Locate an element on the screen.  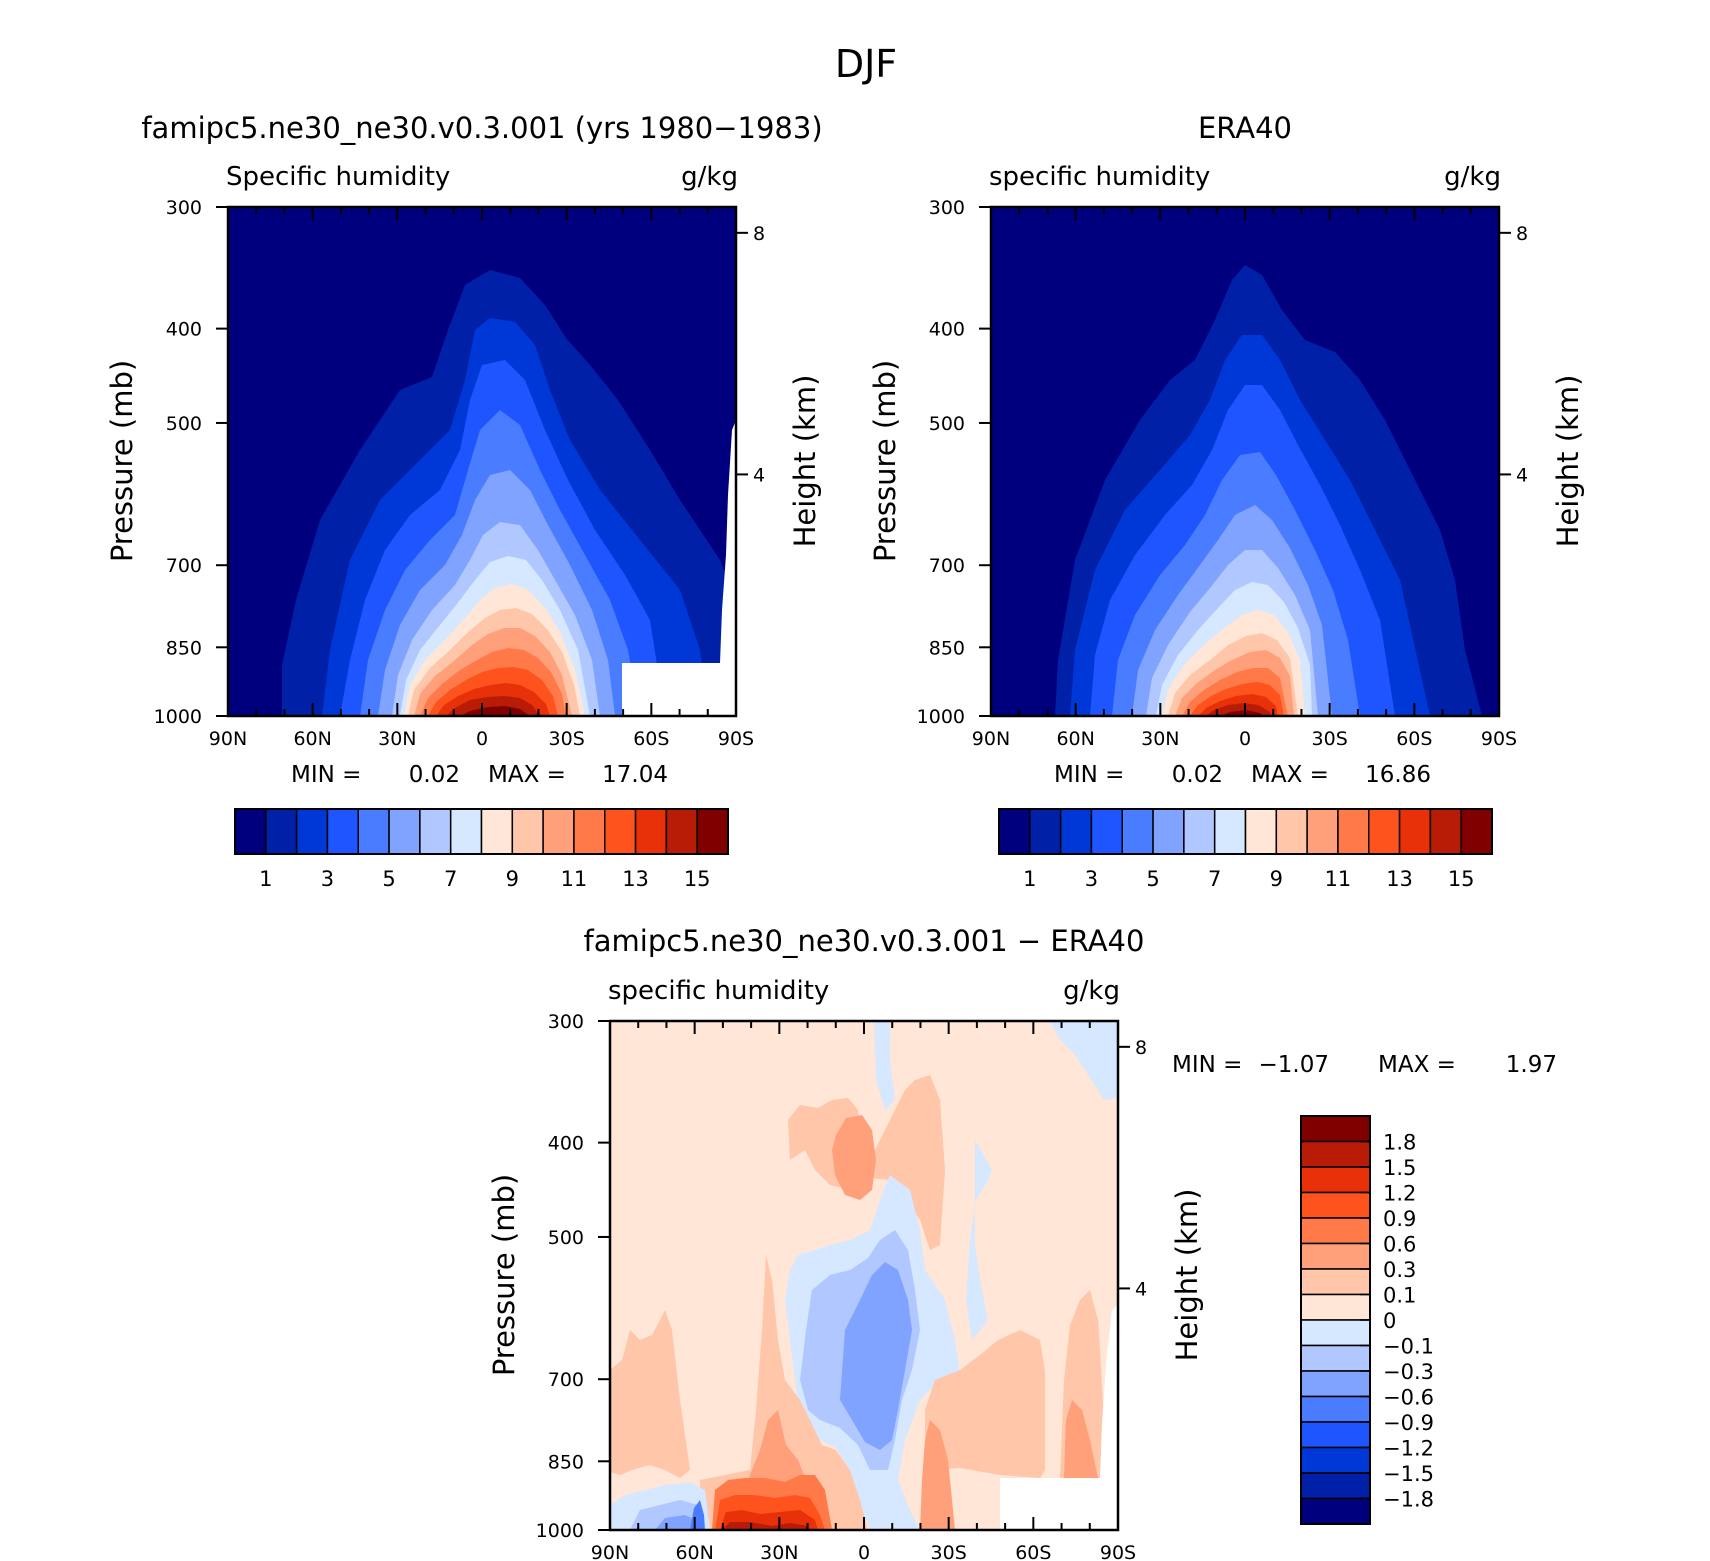
colorbar-label: 1.8 is located at coordinates (1399, 1143).